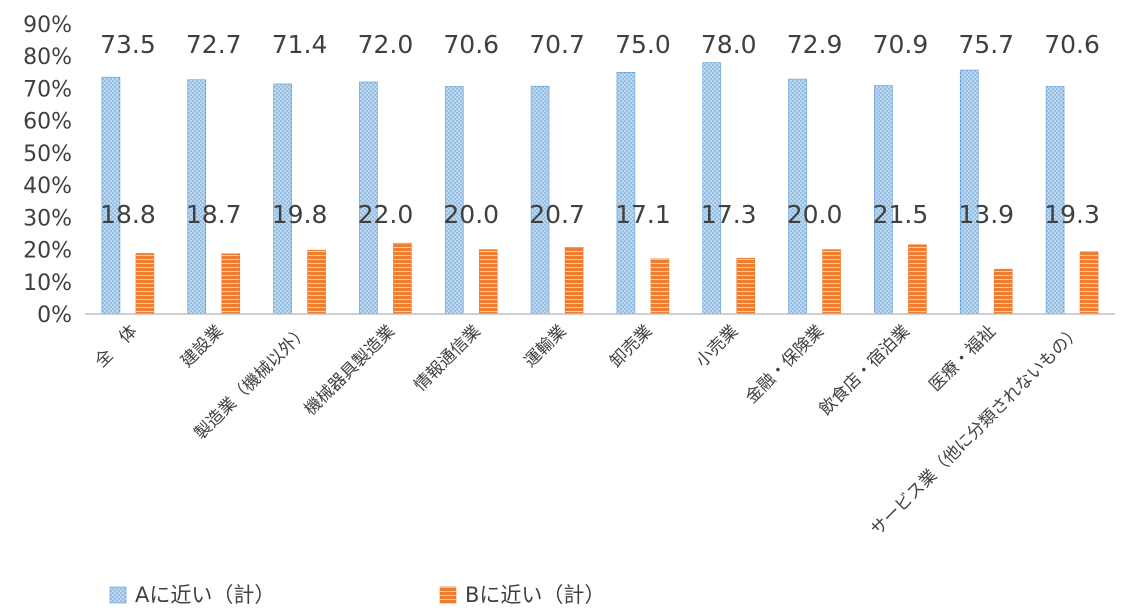 This screenshot has height=610, width=1122. I want to click on legend-label-series-b: Bに近い（計）, so click(535, 595).